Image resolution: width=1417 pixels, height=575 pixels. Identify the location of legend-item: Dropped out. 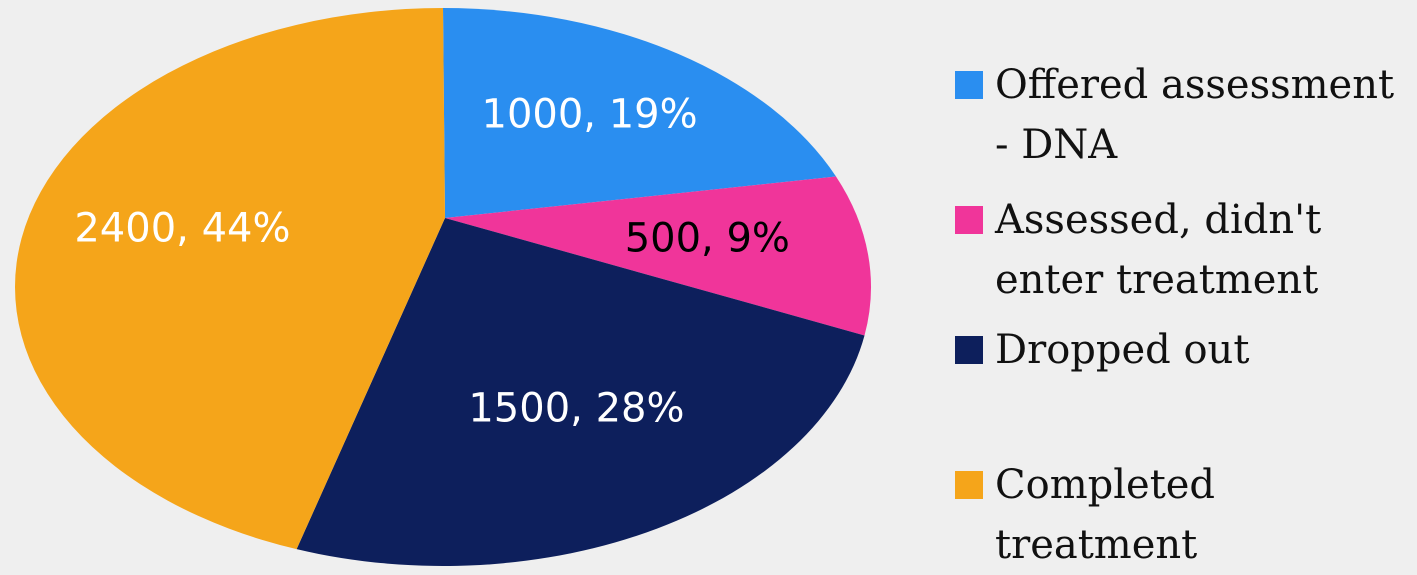
(1185, 350).